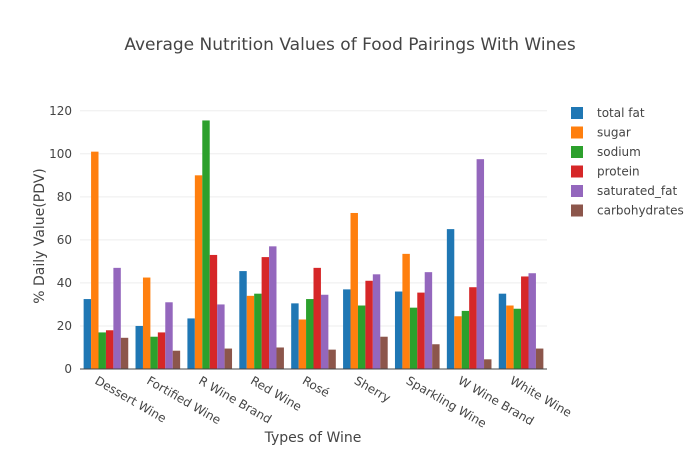 The image size is (700, 454). I want to click on y-axis-ticks: 0 20 40 60 80 100 120, so click(60, 240).